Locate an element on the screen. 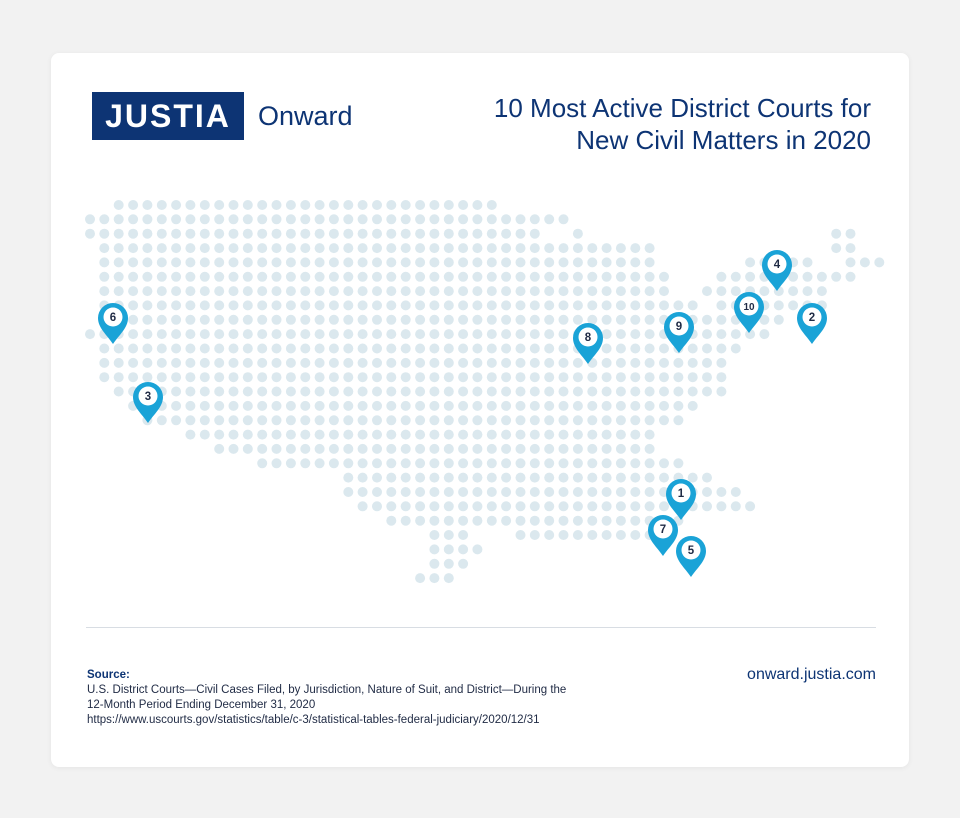 The height and width of the screenshot is (818, 960). court-marker-1: 1 is located at coordinates (681, 499).